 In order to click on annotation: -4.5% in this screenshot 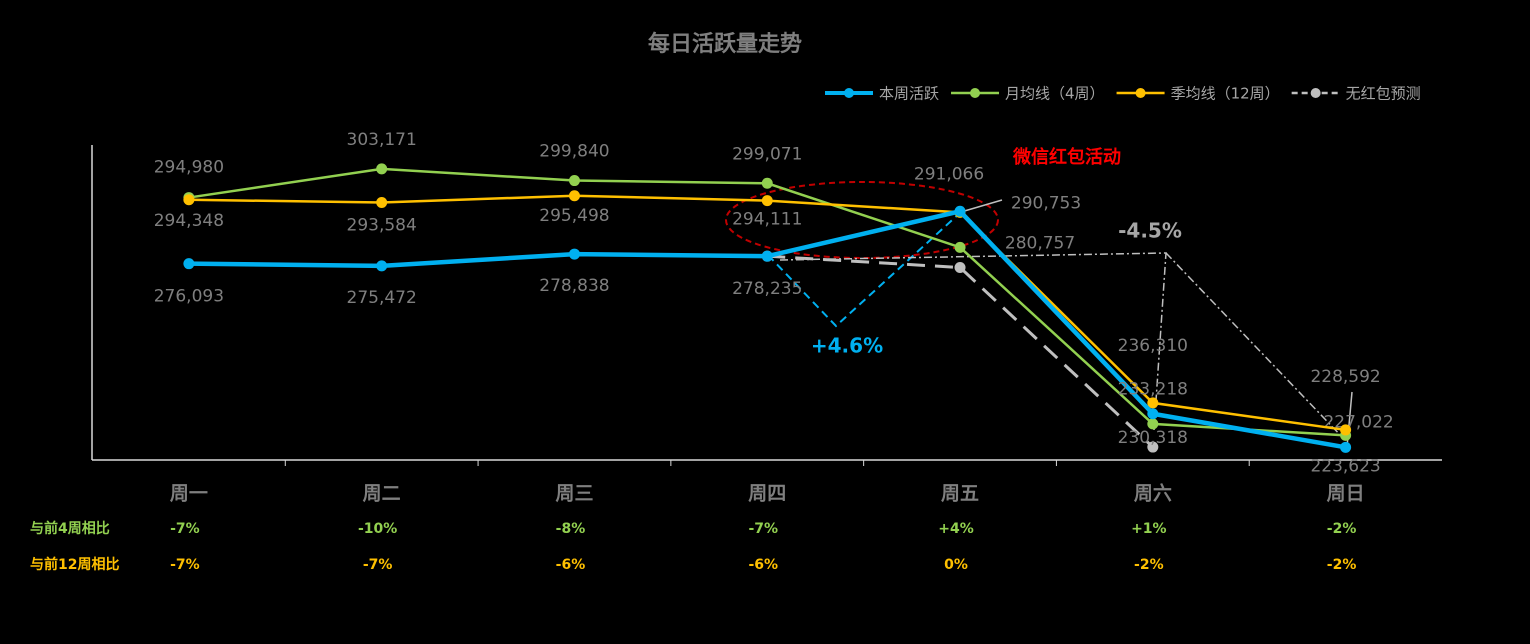, I will do `click(1150, 231)`.